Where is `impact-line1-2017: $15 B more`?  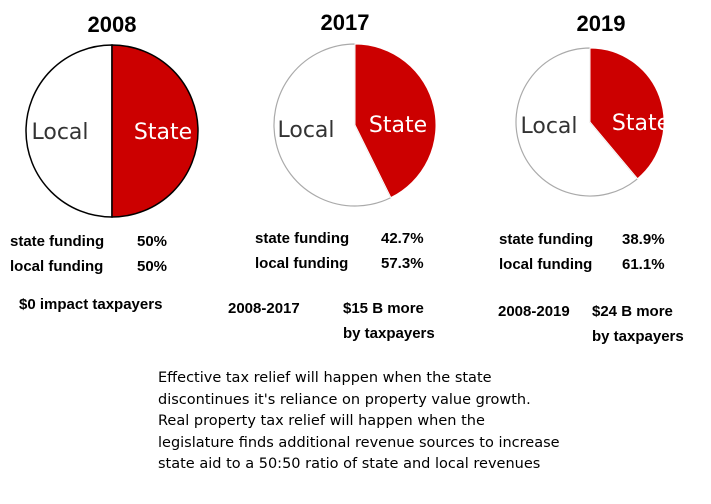 impact-line1-2017: $15 B more is located at coordinates (383, 308).